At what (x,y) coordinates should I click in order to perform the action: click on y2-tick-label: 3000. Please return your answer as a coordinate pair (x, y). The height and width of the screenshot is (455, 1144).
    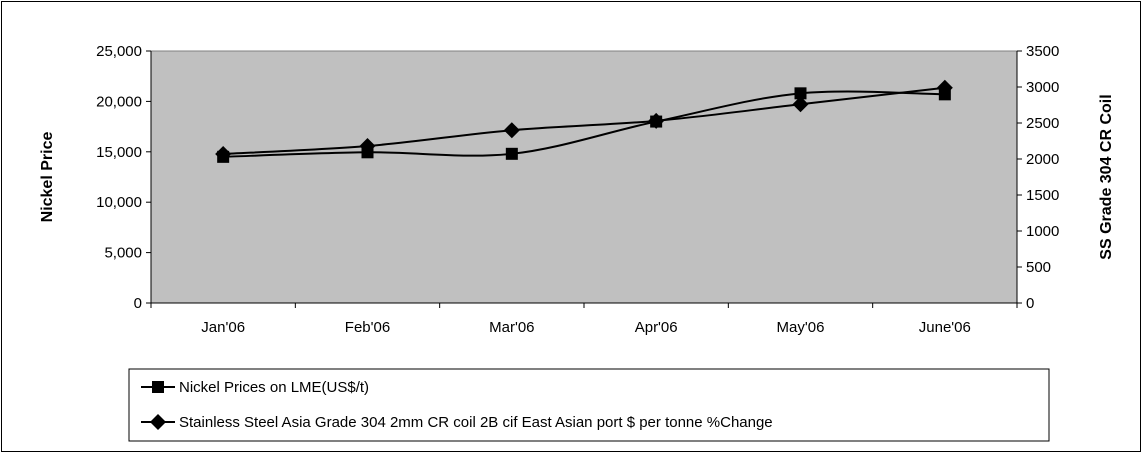
    Looking at the image, I should click on (1042, 87).